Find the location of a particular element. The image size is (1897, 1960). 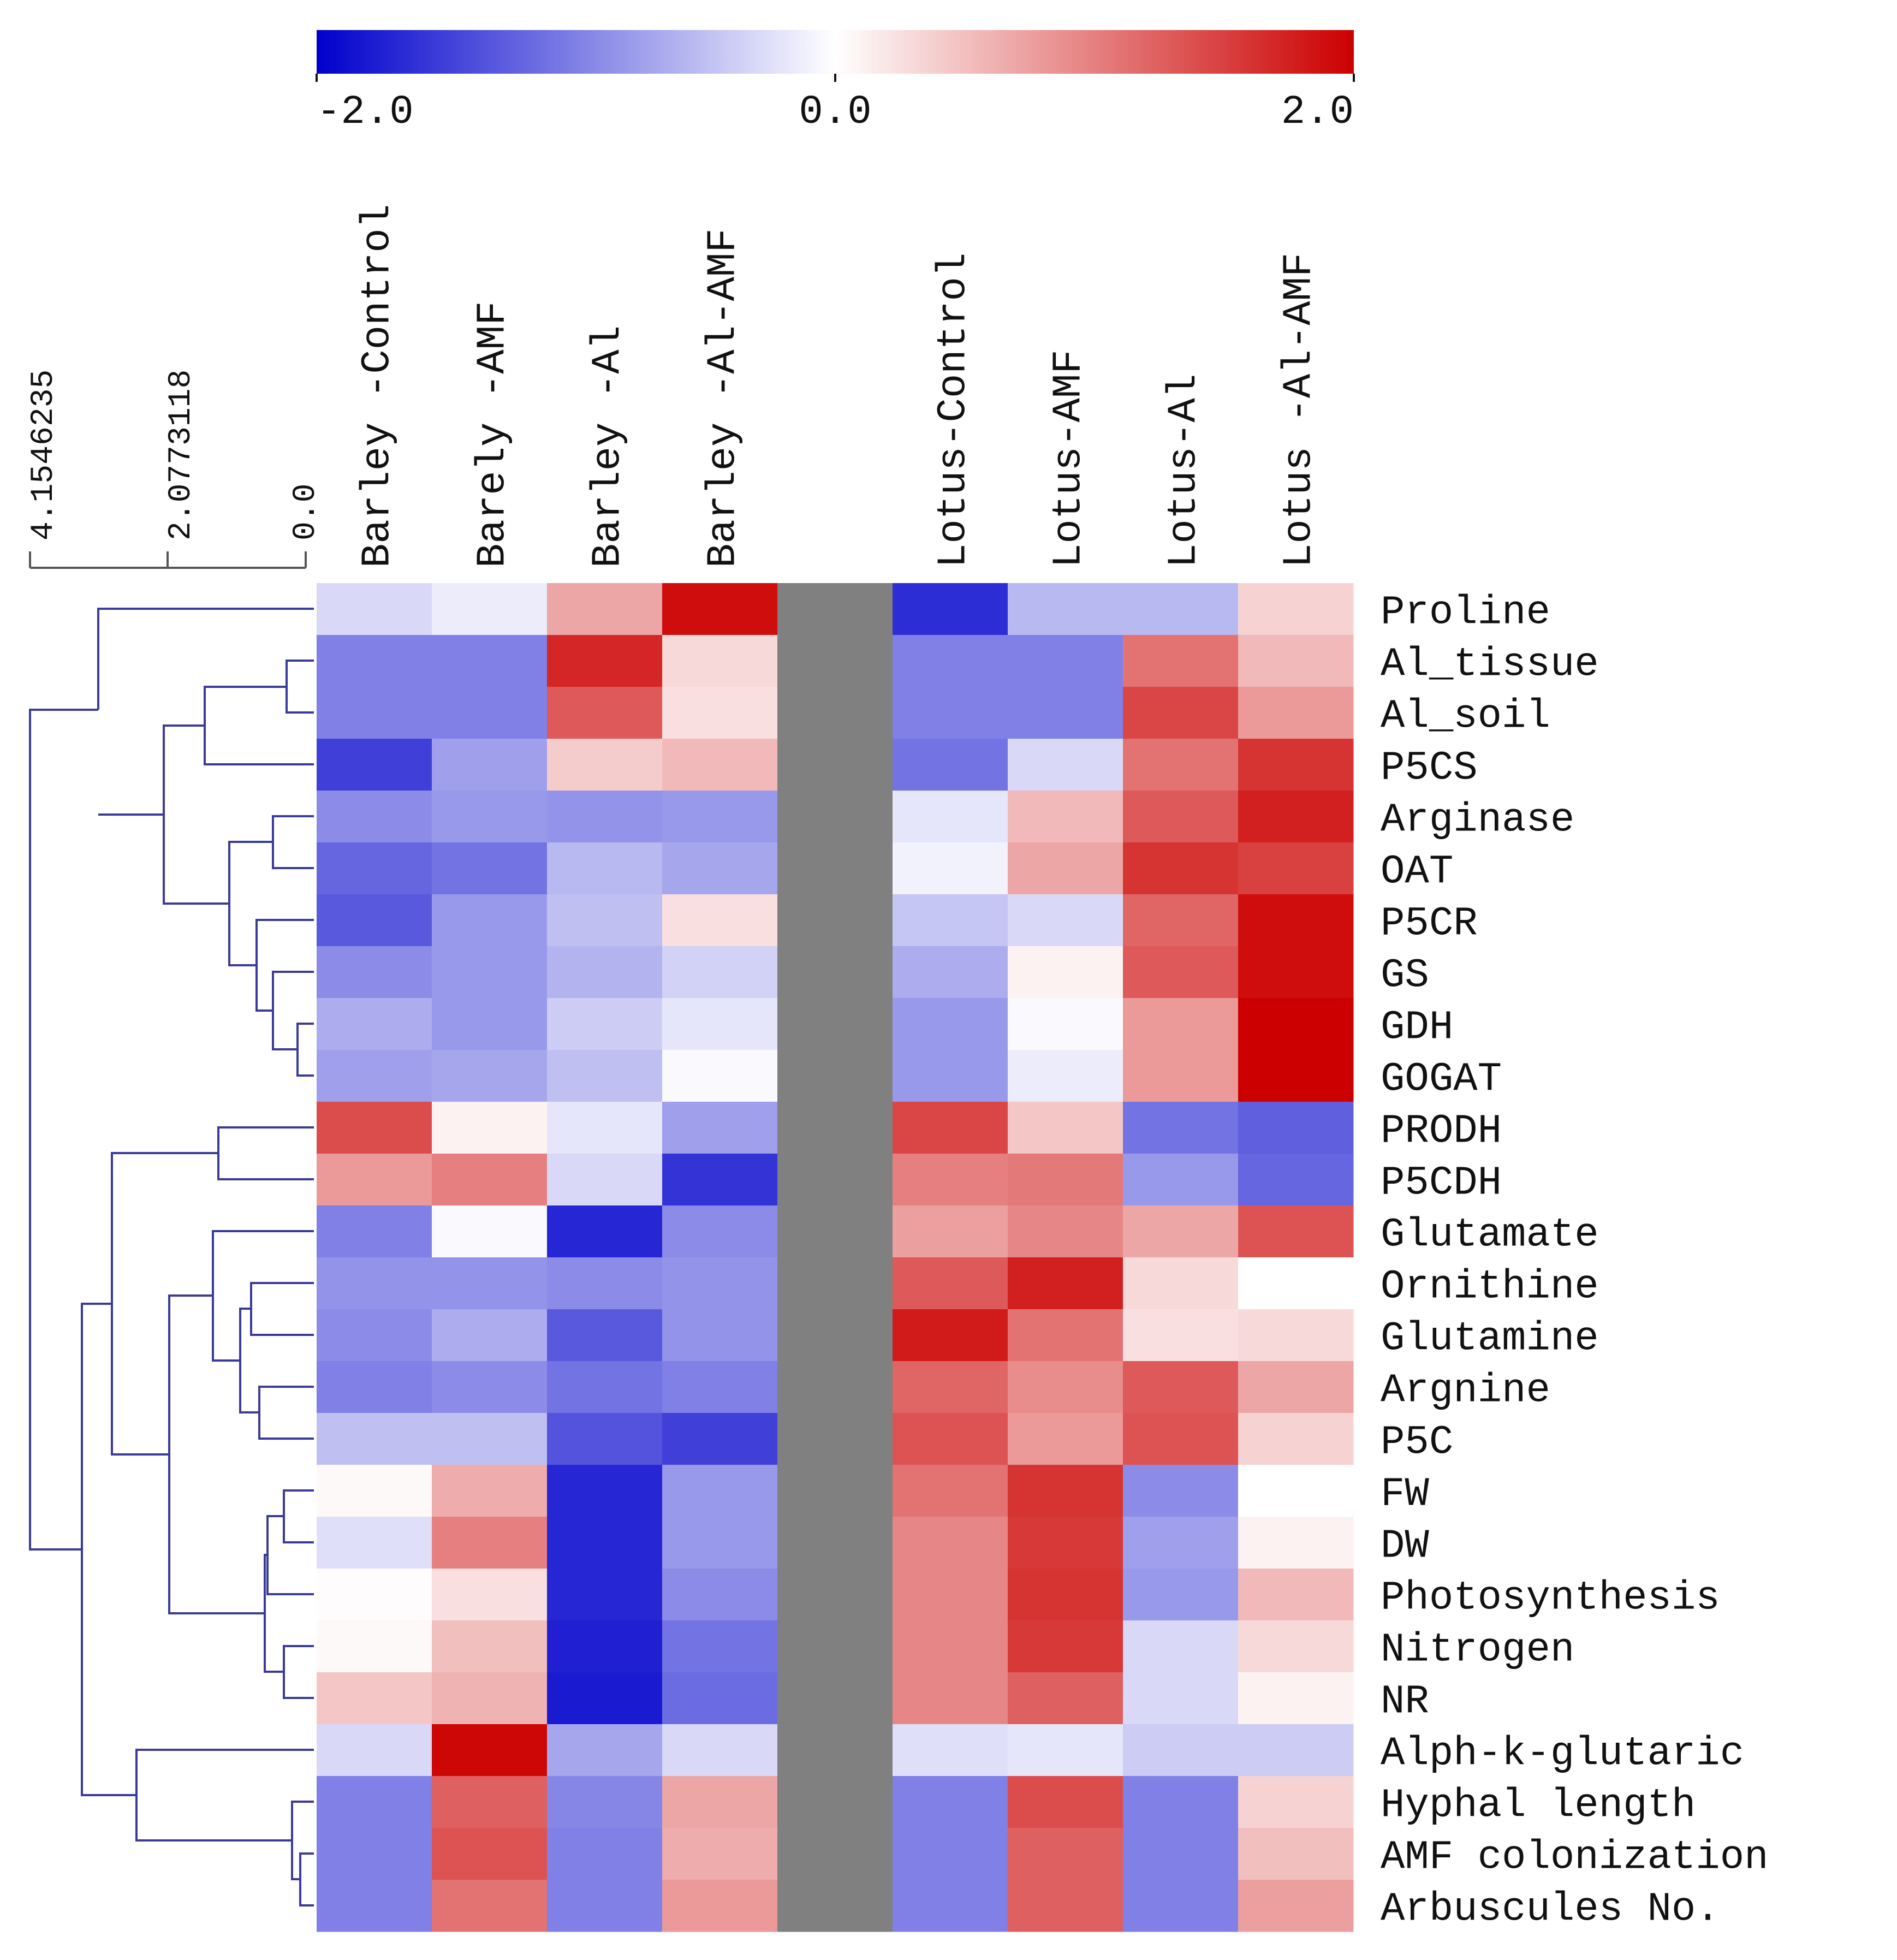

column-label: Barley -Control is located at coordinates (378, 386).